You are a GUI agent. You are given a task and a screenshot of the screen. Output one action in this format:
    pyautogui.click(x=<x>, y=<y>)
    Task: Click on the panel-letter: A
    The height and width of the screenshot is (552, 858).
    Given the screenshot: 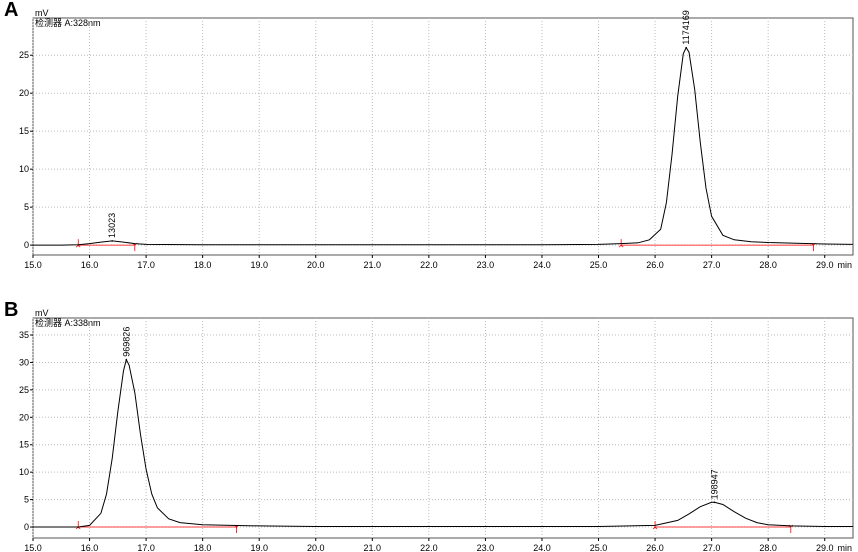 What is the action you would take?
    pyautogui.click(x=11, y=10)
    